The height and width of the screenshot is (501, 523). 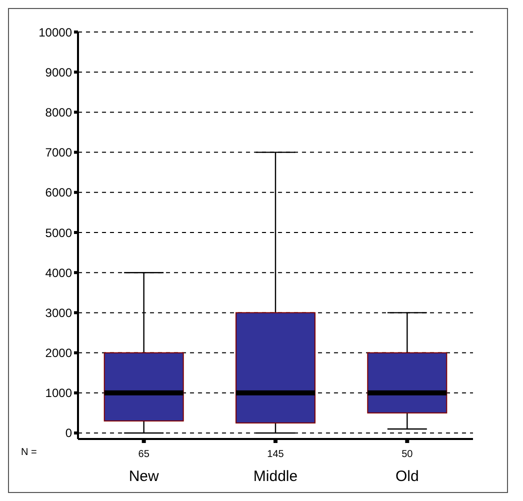 I want to click on y-tick-label: 8000, so click(x=58, y=112).